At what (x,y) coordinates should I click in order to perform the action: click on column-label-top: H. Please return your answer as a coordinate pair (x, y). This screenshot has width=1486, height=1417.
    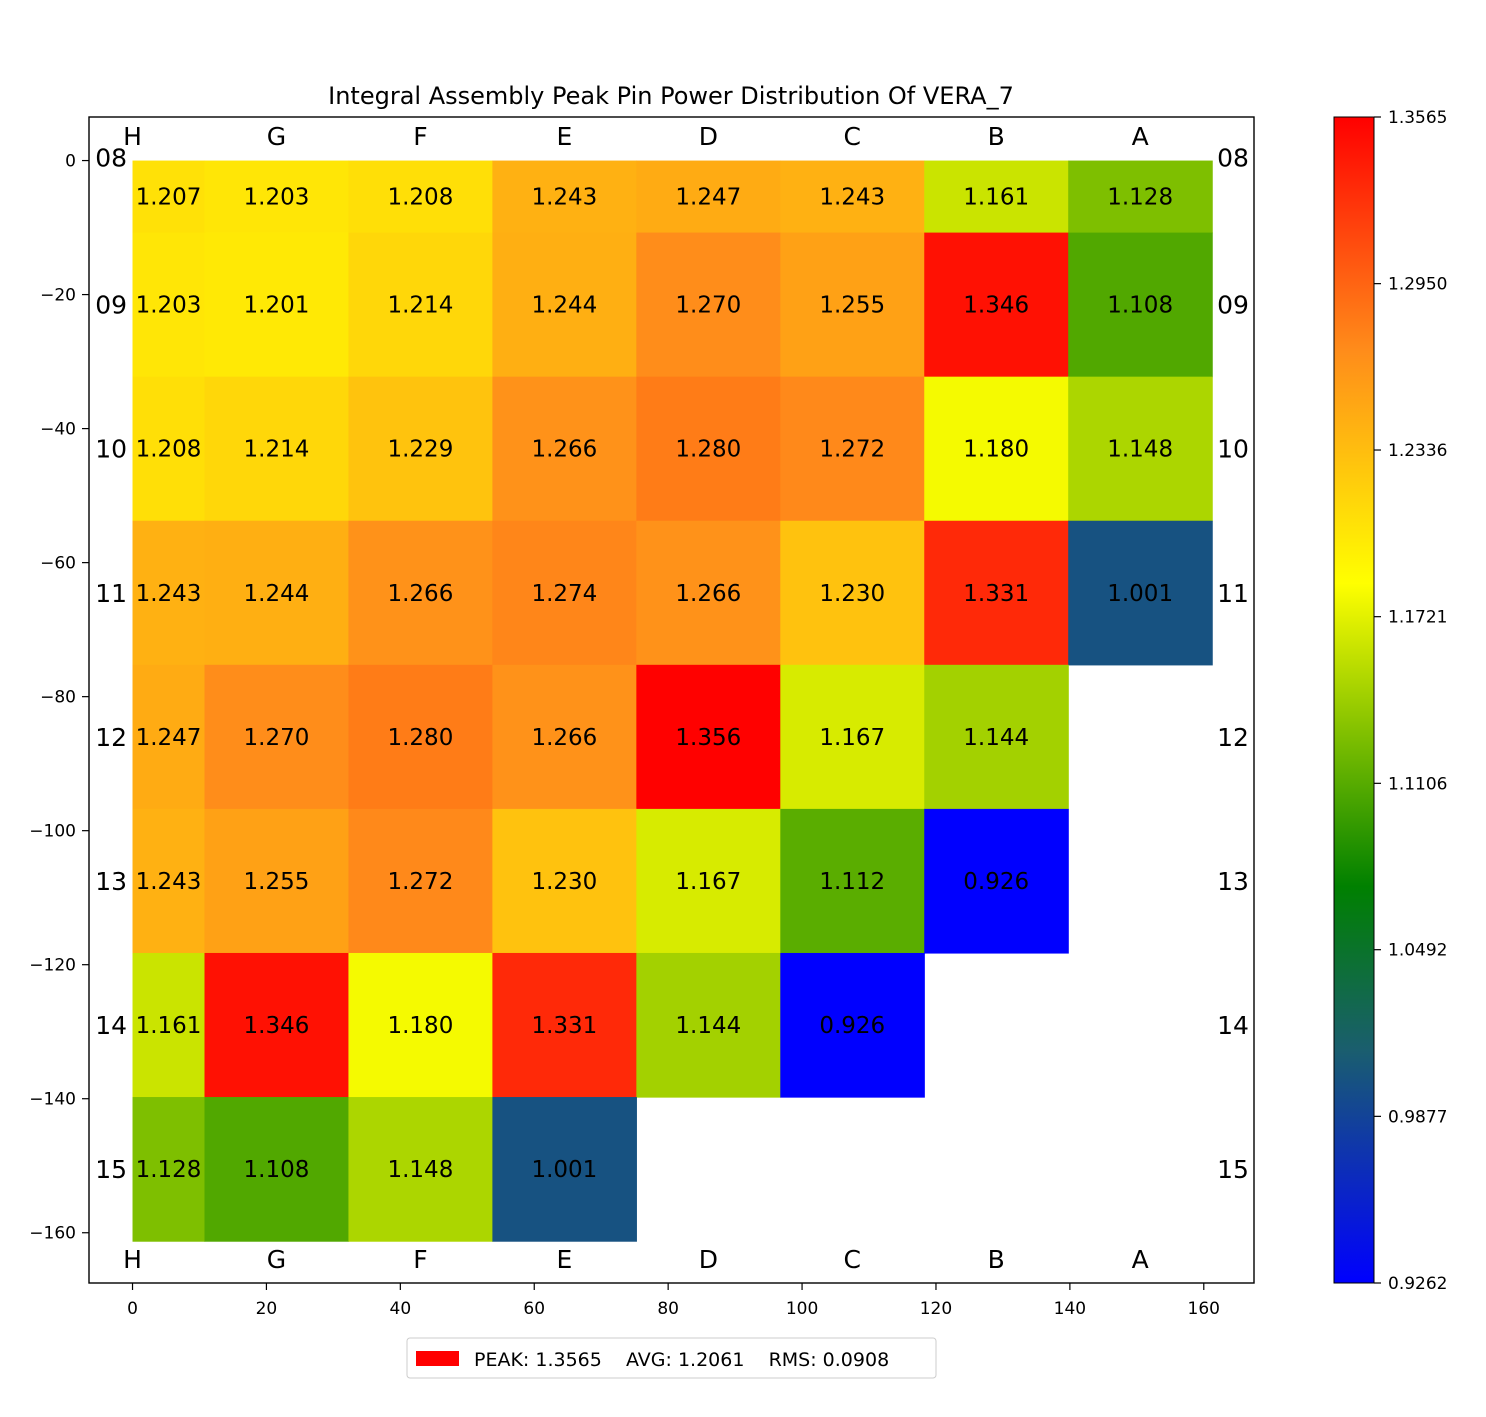
    Looking at the image, I should click on (132, 136).